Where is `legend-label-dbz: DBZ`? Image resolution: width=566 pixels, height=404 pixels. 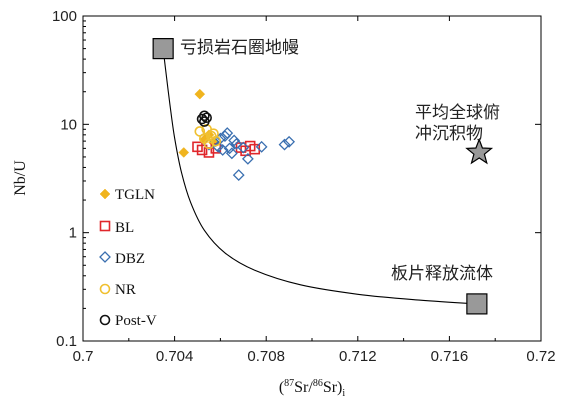
legend-label-dbz: DBZ is located at coordinates (130, 259).